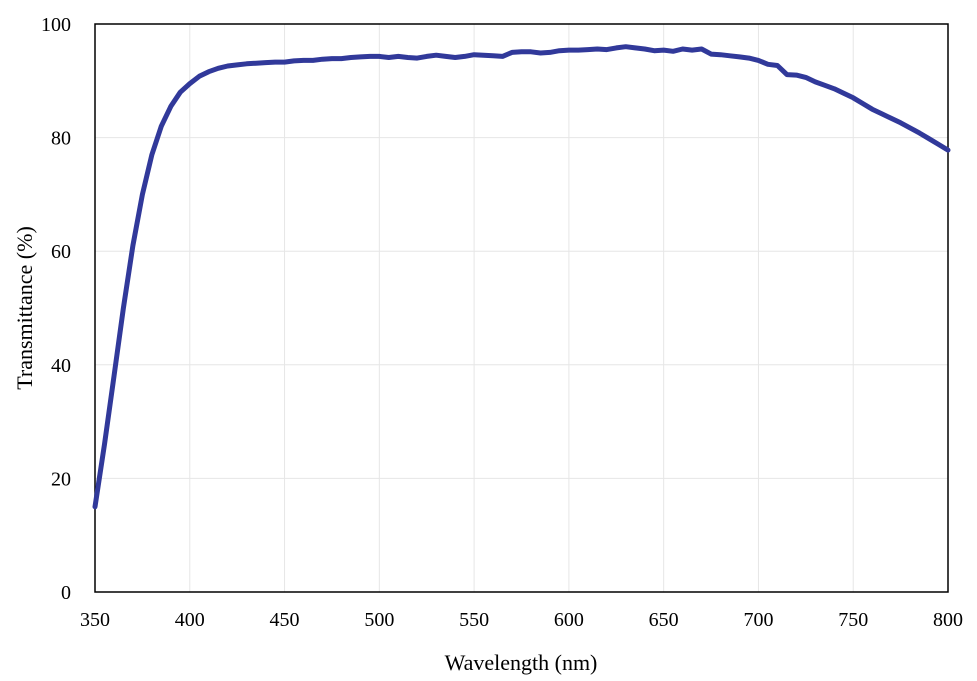 This screenshot has height=681, width=977. What do you see at coordinates (61, 479) in the screenshot?
I see `y-tick-label: 20` at bounding box center [61, 479].